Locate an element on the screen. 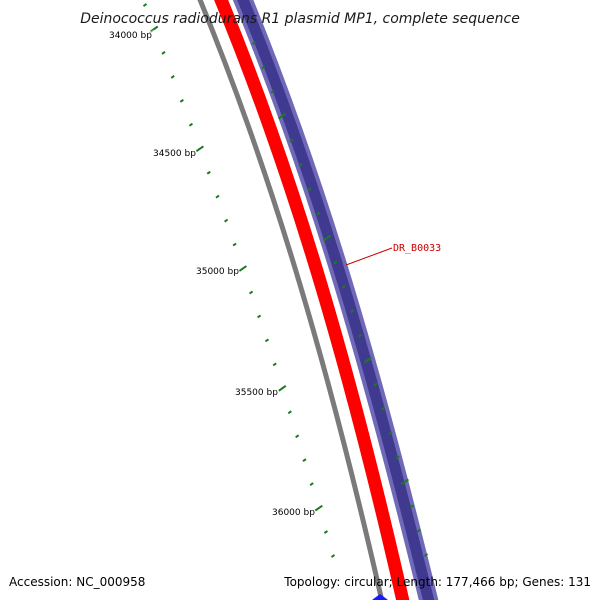  tick-label-leader is located at coordinates (151, 31).